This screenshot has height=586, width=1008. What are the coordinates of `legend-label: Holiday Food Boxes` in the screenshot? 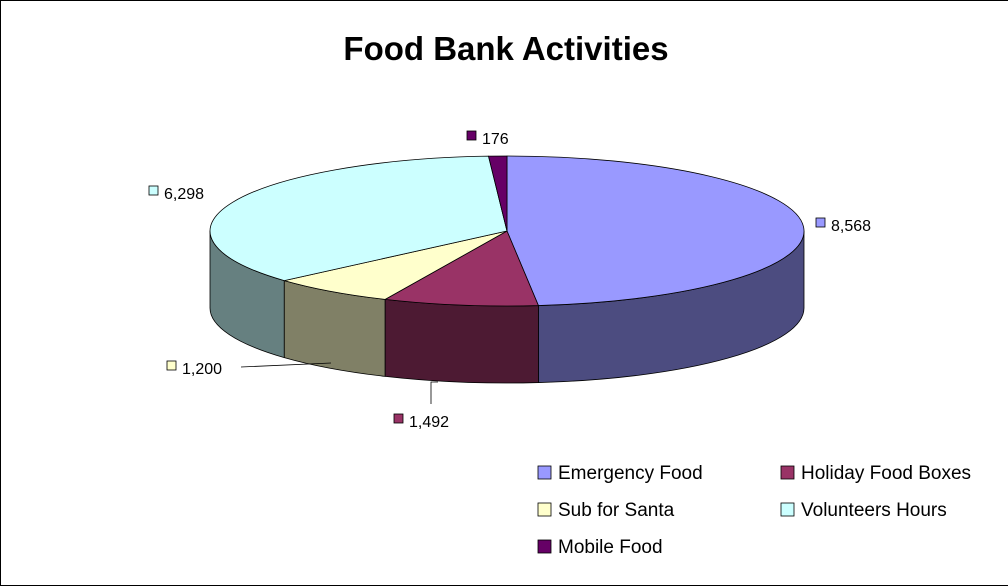 It's located at (886, 473).